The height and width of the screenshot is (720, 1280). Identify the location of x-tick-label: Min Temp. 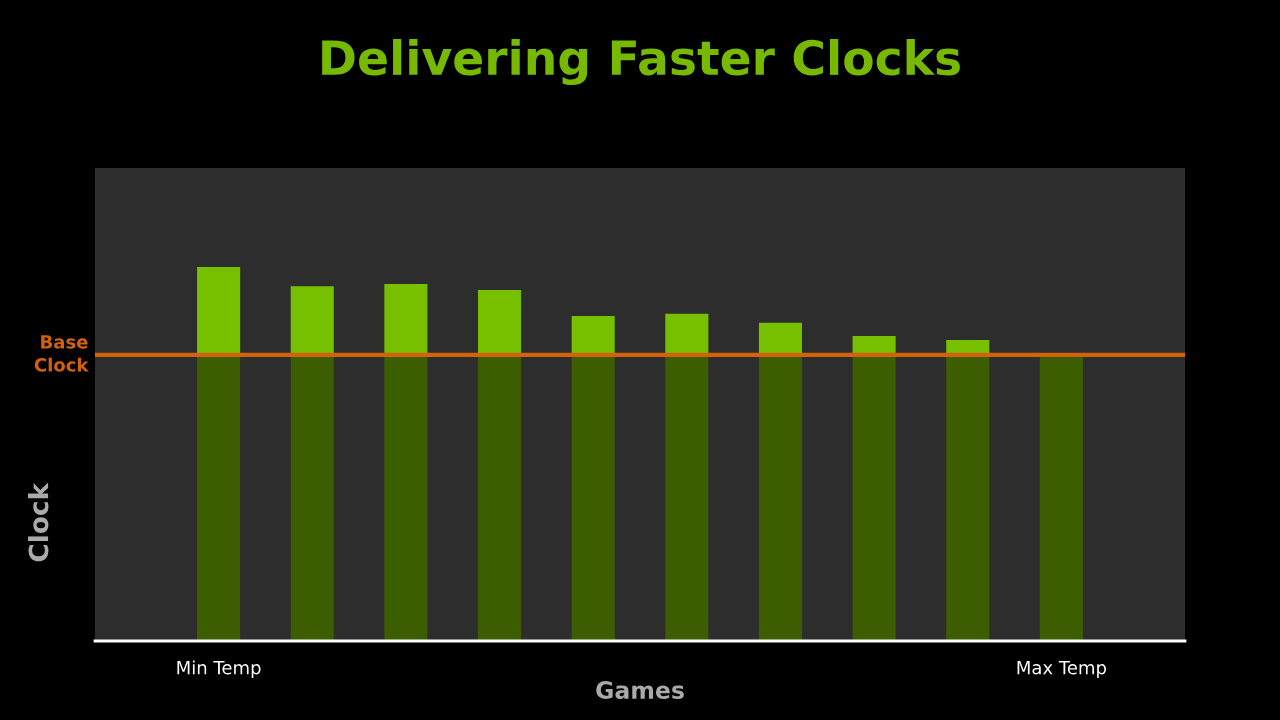
(219, 669).